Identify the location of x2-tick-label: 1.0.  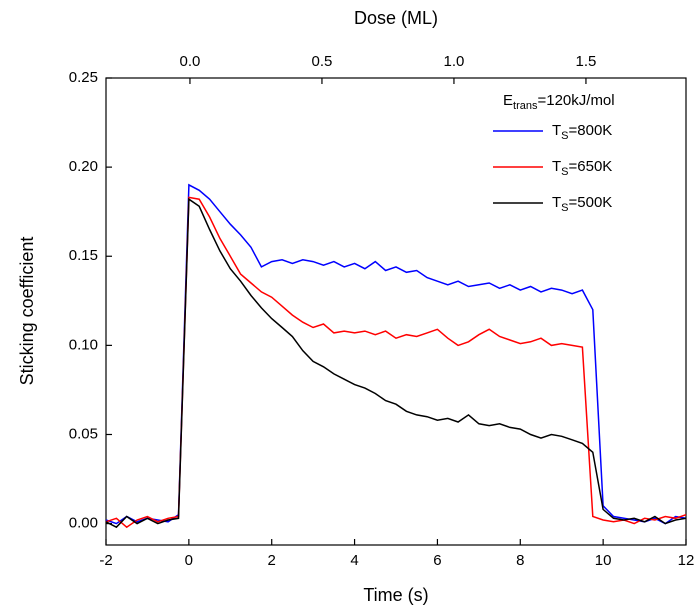
(454, 61).